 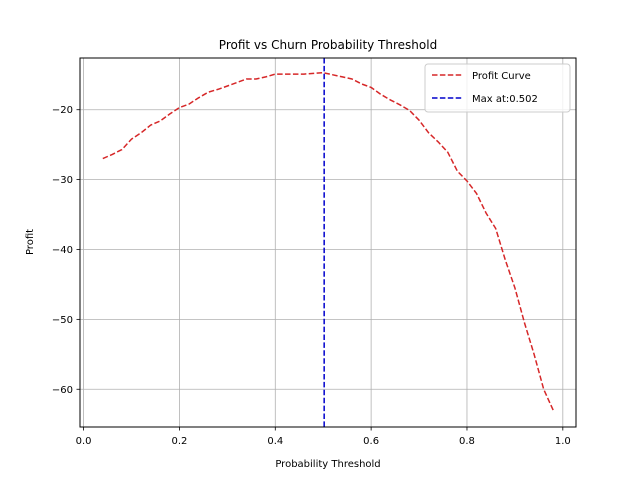 I want to click on legend-box, so click(x=497, y=88).